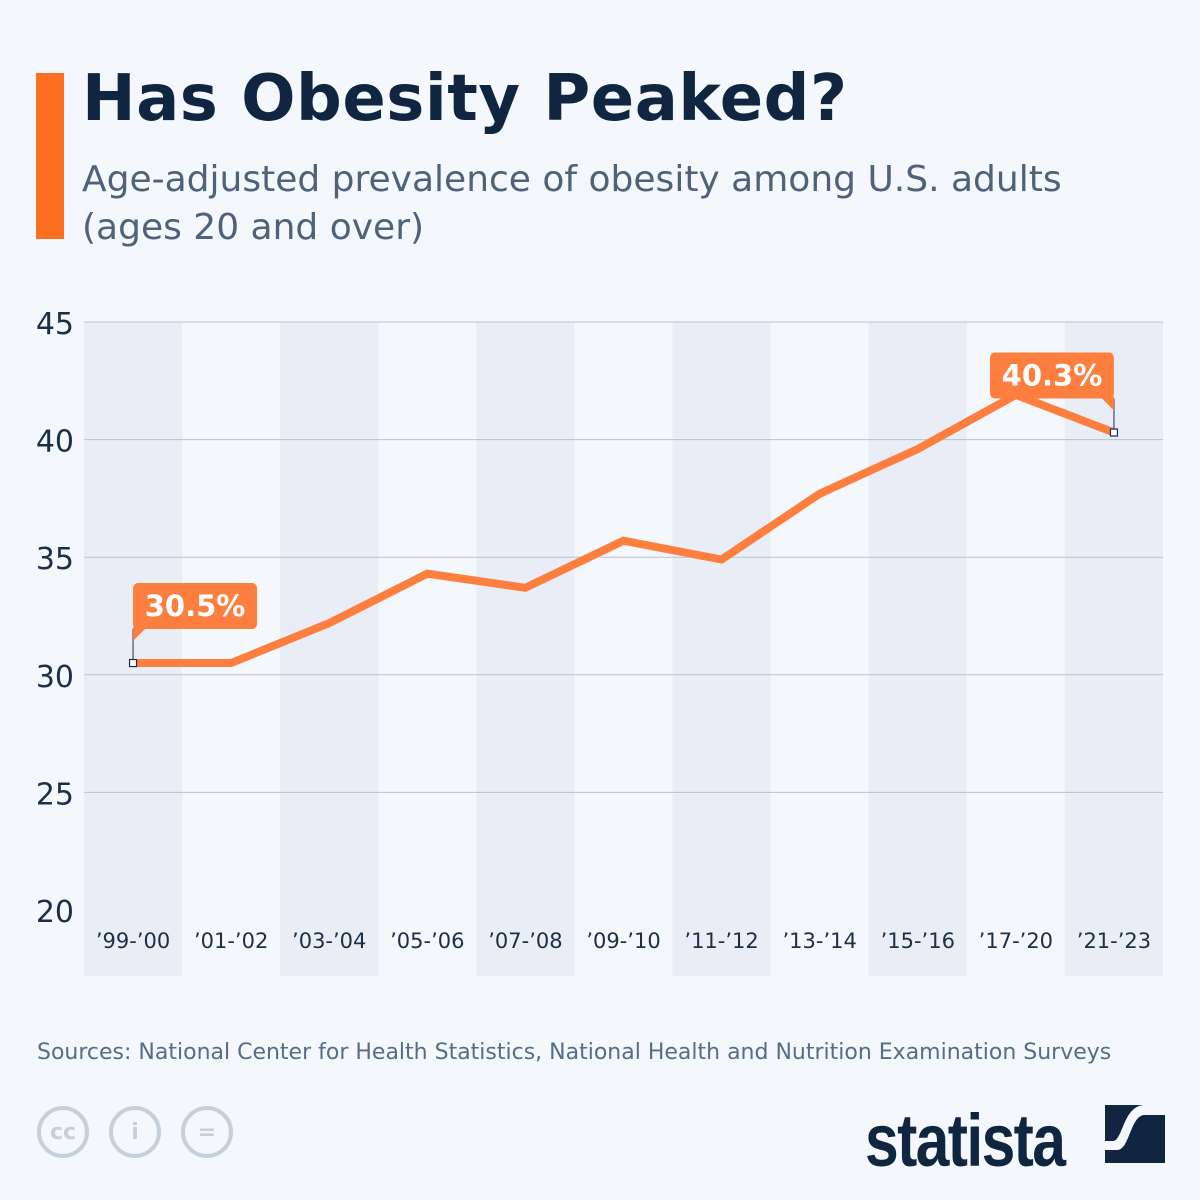 This screenshot has height=1200, width=1200. I want to click on x-tick-label: ’03-’04, so click(329, 941).